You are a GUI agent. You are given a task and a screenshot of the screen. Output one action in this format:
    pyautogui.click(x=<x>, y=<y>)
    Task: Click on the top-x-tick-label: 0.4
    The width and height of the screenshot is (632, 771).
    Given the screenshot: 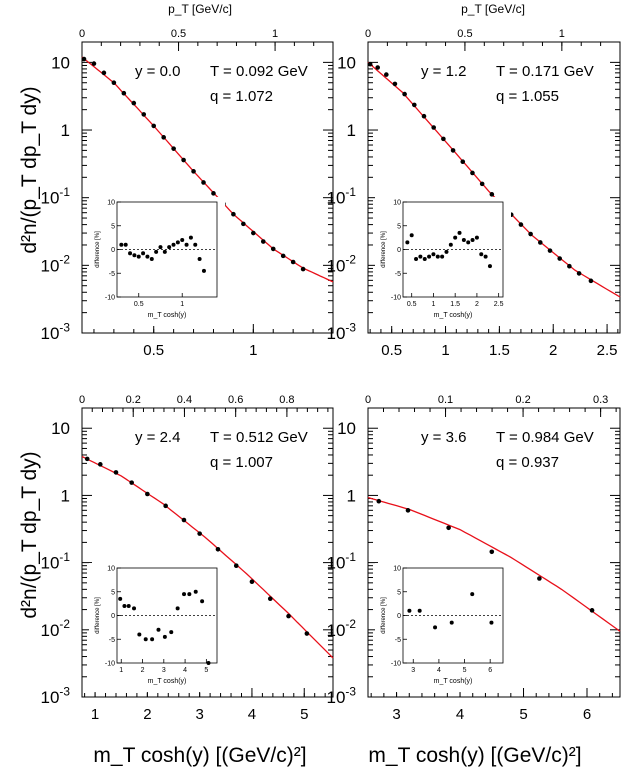 What is the action you would take?
    pyautogui.click(x=184, y=400)
    